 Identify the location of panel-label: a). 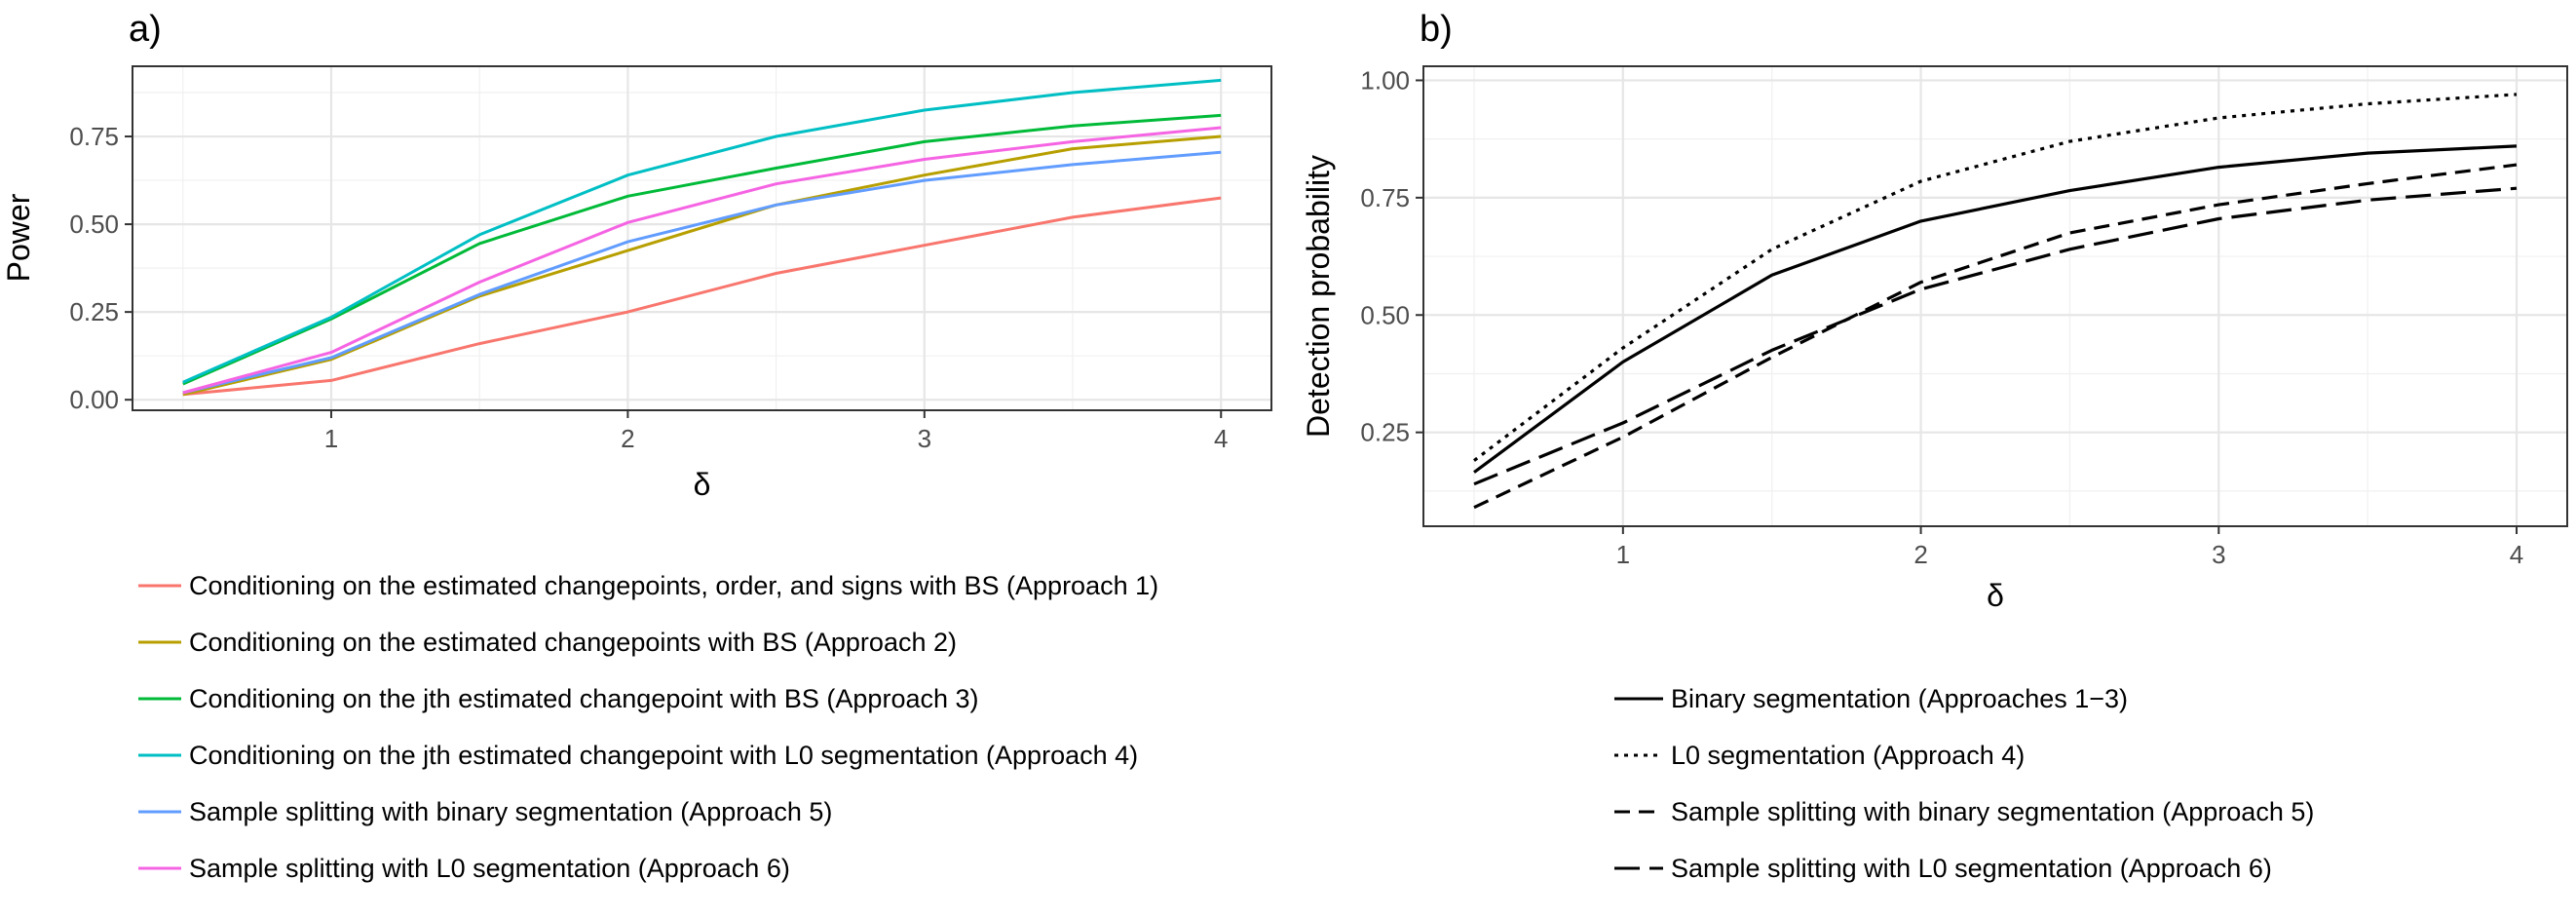
(145, 29).